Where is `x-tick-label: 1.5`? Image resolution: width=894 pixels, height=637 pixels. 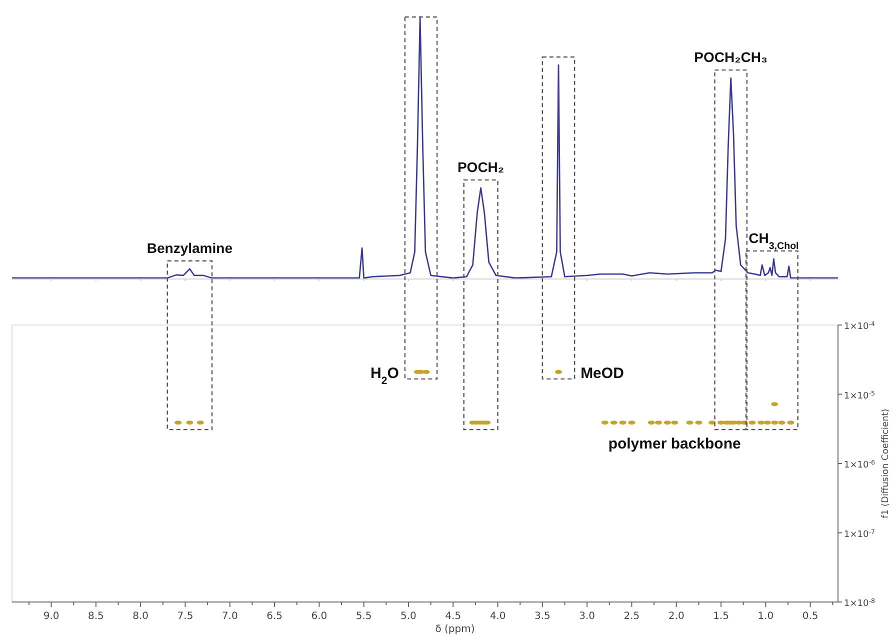
x-tick-label: 1.5 is located at coordinates (721, 616).